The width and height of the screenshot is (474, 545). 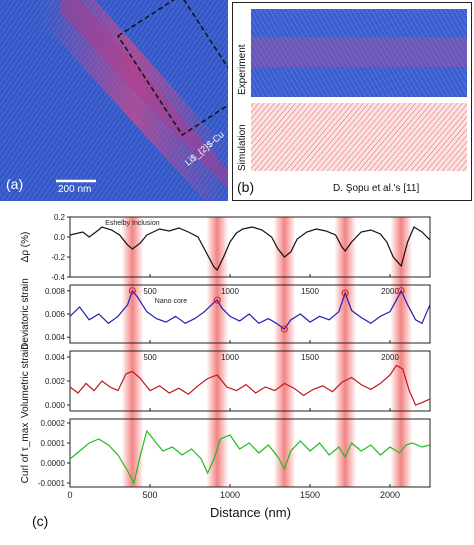 I want to click on y-tick-label: 0.006, so click(x=55, y=314).